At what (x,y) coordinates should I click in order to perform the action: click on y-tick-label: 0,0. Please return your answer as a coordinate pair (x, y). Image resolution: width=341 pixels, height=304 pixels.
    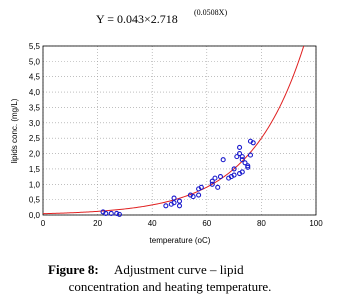
    Looking at the image, I should click on (35, 215).